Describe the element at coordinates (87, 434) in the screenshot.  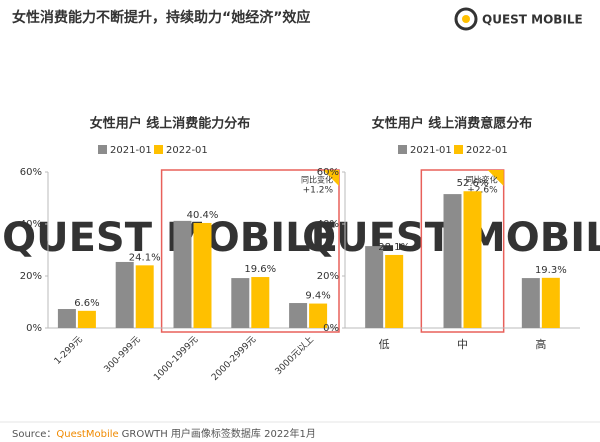
I see `source-brand: QuestMobile` at that location.